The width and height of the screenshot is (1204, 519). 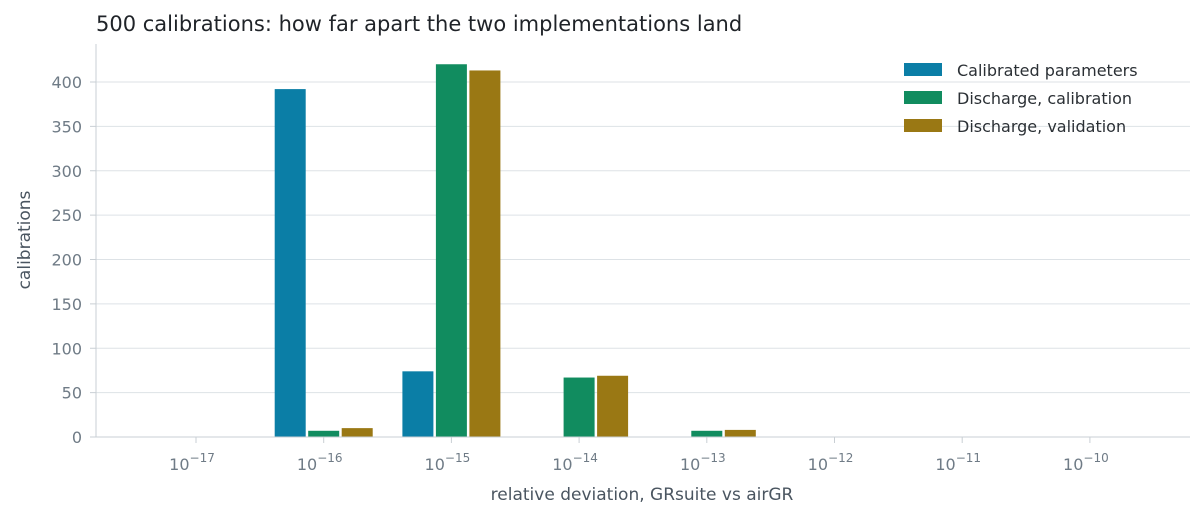 I want to click on x-tick-label: 10−10, so click(x=1086, y=462).